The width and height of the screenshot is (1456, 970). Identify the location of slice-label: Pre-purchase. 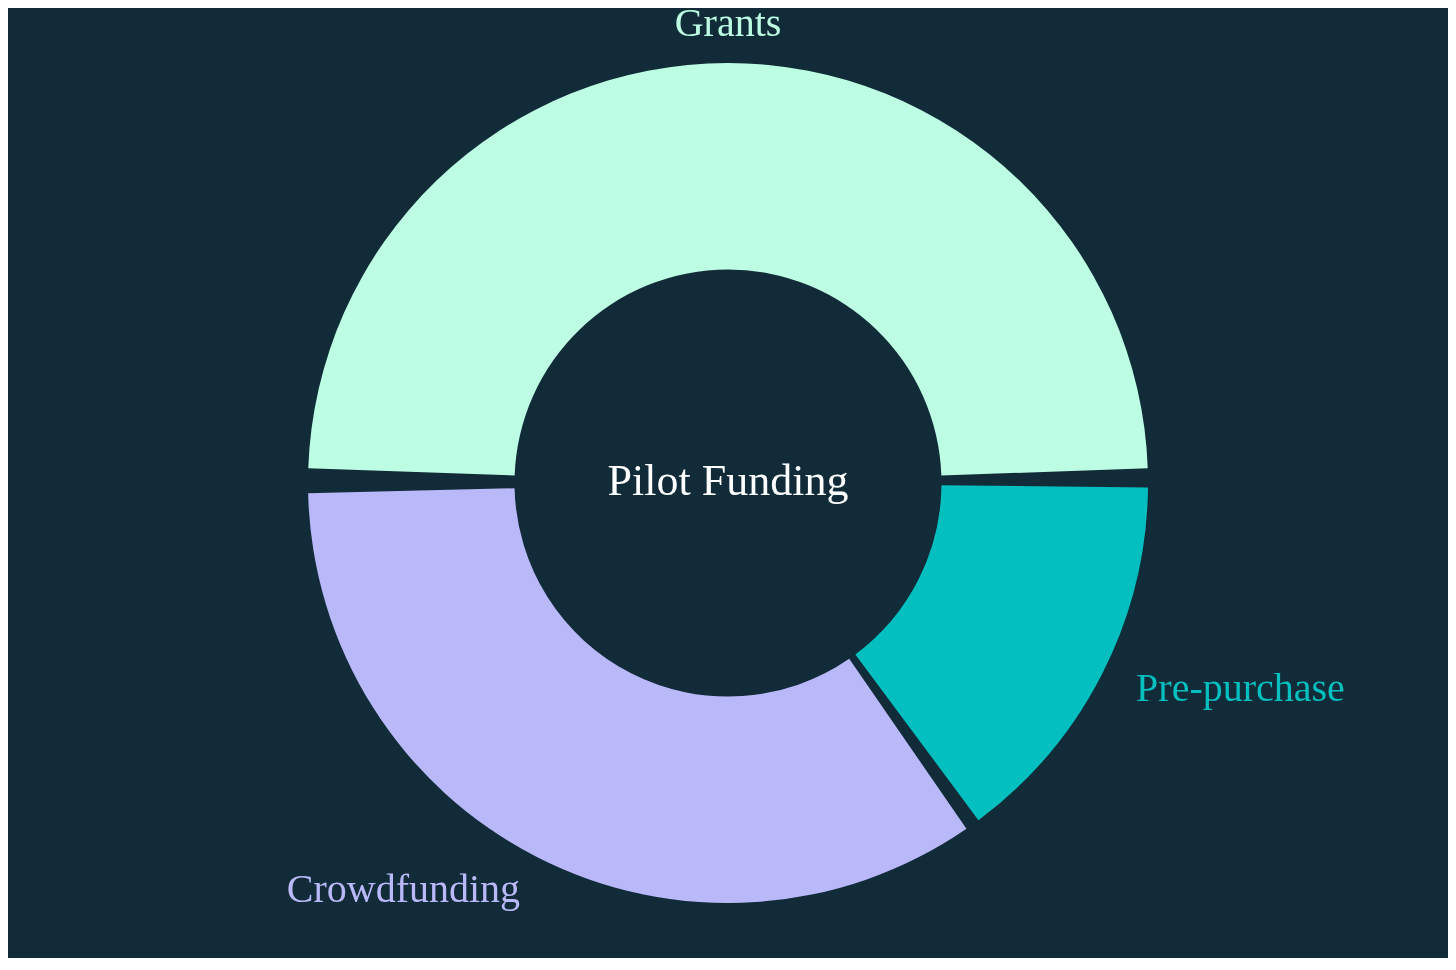
(1240, 688).